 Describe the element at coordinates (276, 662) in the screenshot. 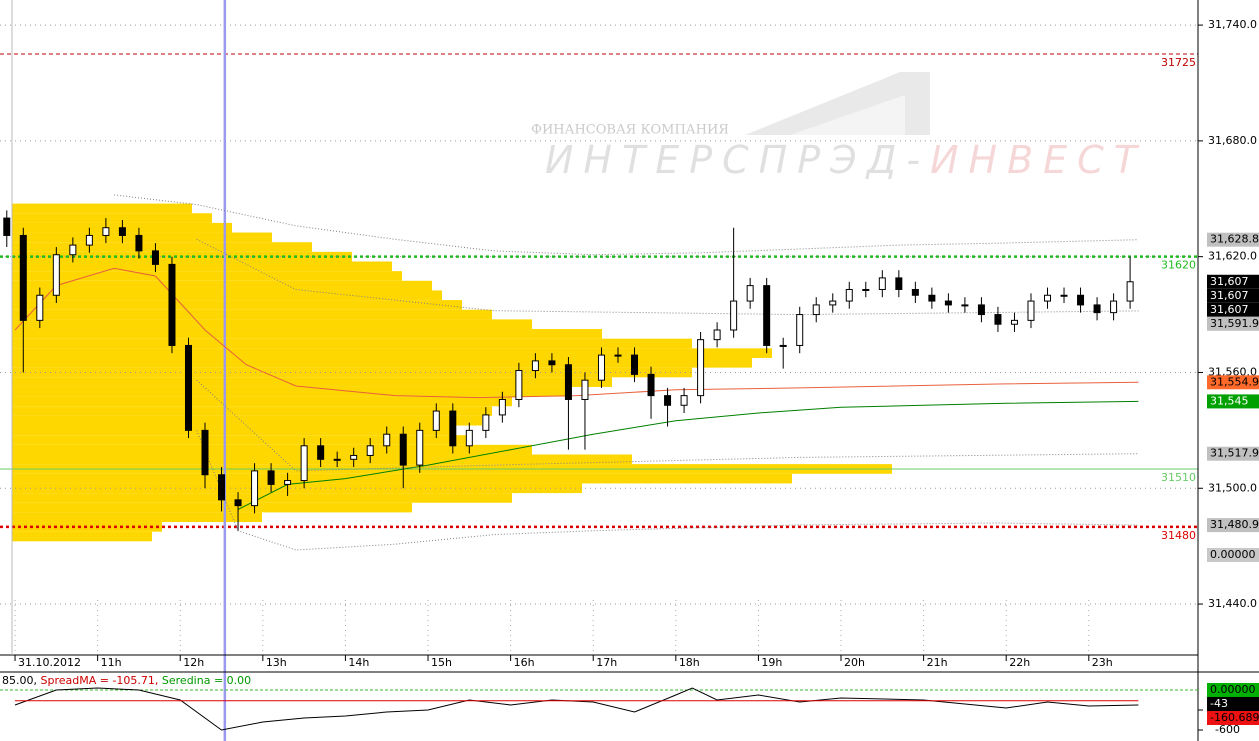

I see `x-tick-label: 13h` at that location.